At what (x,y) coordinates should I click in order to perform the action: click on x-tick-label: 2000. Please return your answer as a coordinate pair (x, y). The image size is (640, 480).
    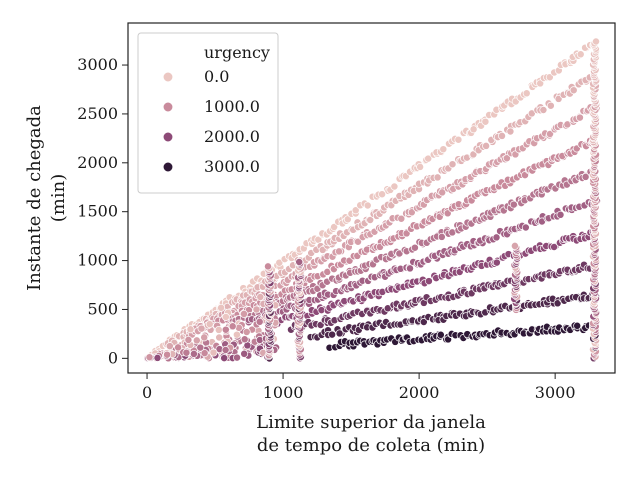
    Looking at the image, I should click on (419, 392).